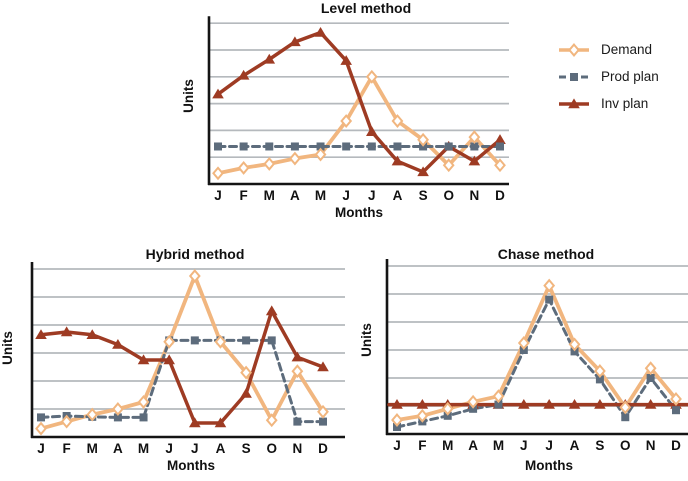 The width and height of the screenshot is (688, 481). I want to click on legend: Demand Prod plan Inv plan, so click(608, 81).